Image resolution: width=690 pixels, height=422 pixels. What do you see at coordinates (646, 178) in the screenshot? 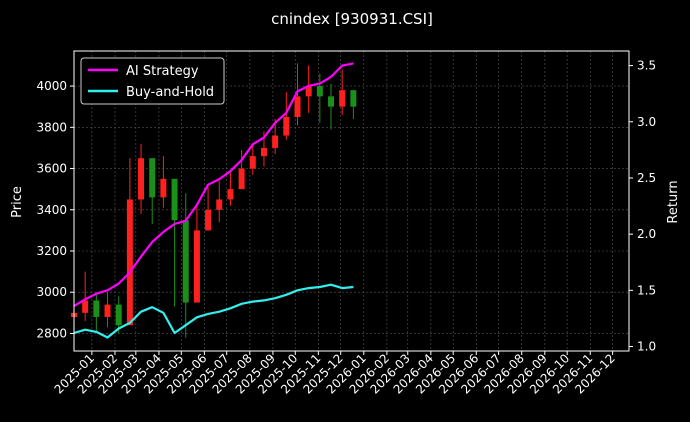
I see `y-tick-label-right: 2.5` at bounding box center [646, 178].